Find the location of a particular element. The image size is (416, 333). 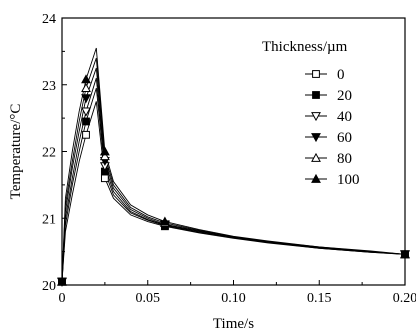

x-tick-label: 0 is located at coordinates (62, 298).